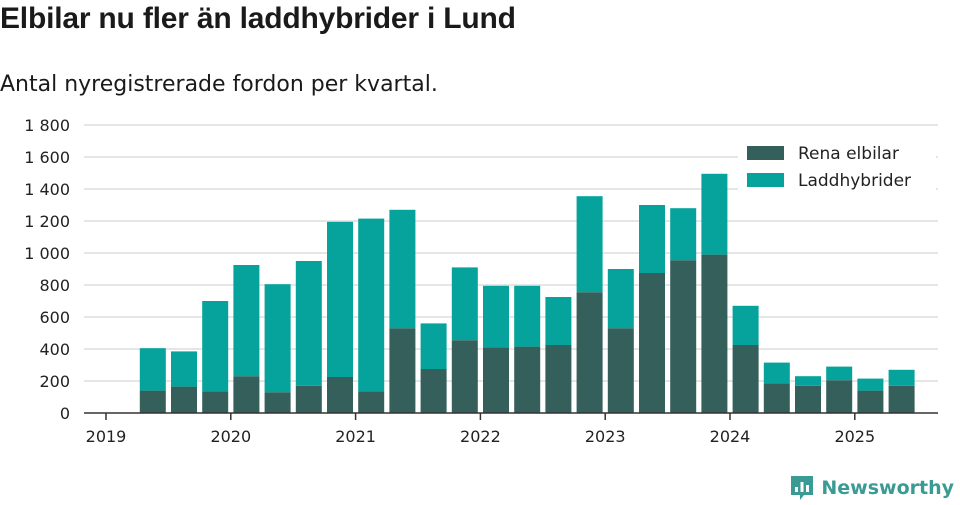  I want to click on newsworthy-logo-icon, so click(802, 488).